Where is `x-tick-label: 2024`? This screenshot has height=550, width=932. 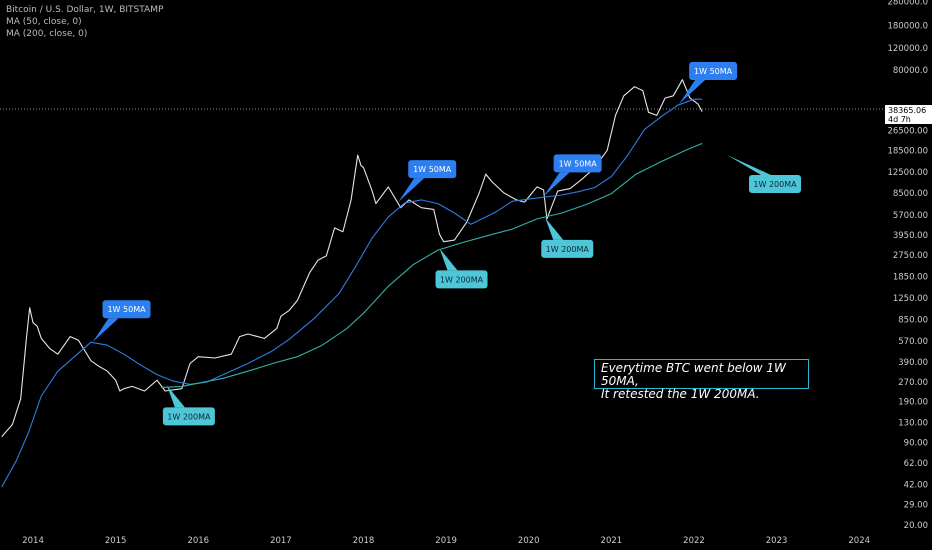 x-tick-label: 2024 is located at coordinates (859, 541).